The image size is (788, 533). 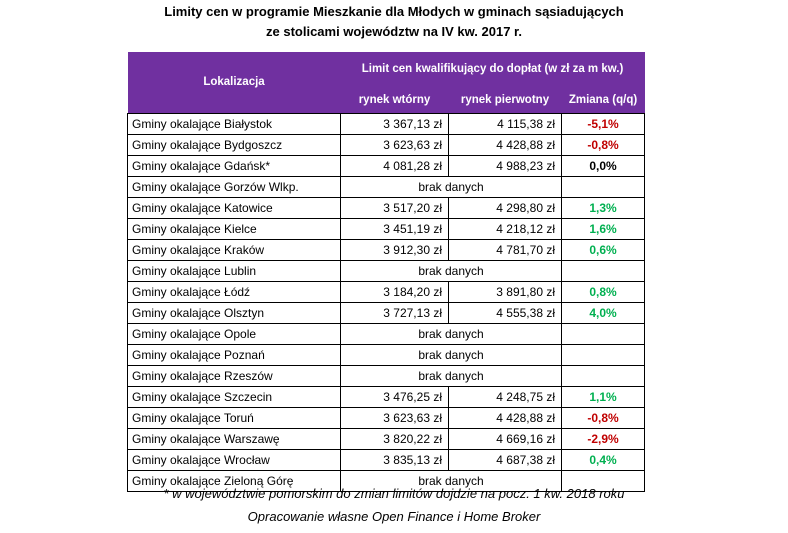 What do you see at coordinates (603, 208) in the screenshot?
I see `change-cell: 1,3%` at bounding box center [603, 208].